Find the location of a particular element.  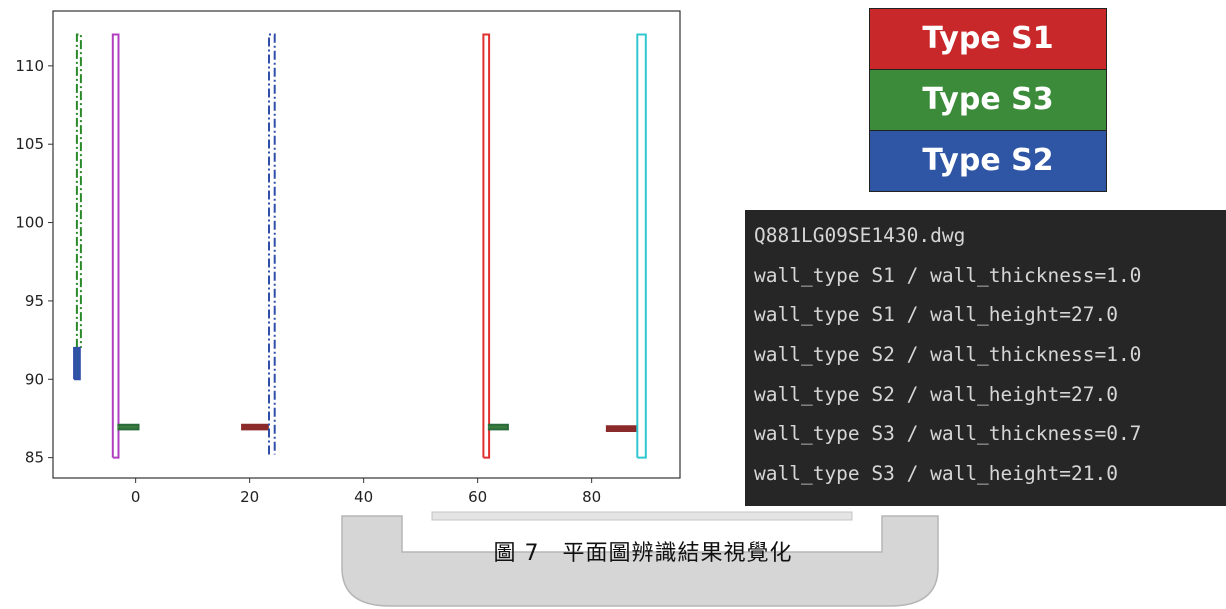

bracket-shape is located at coordinates (640, 561).